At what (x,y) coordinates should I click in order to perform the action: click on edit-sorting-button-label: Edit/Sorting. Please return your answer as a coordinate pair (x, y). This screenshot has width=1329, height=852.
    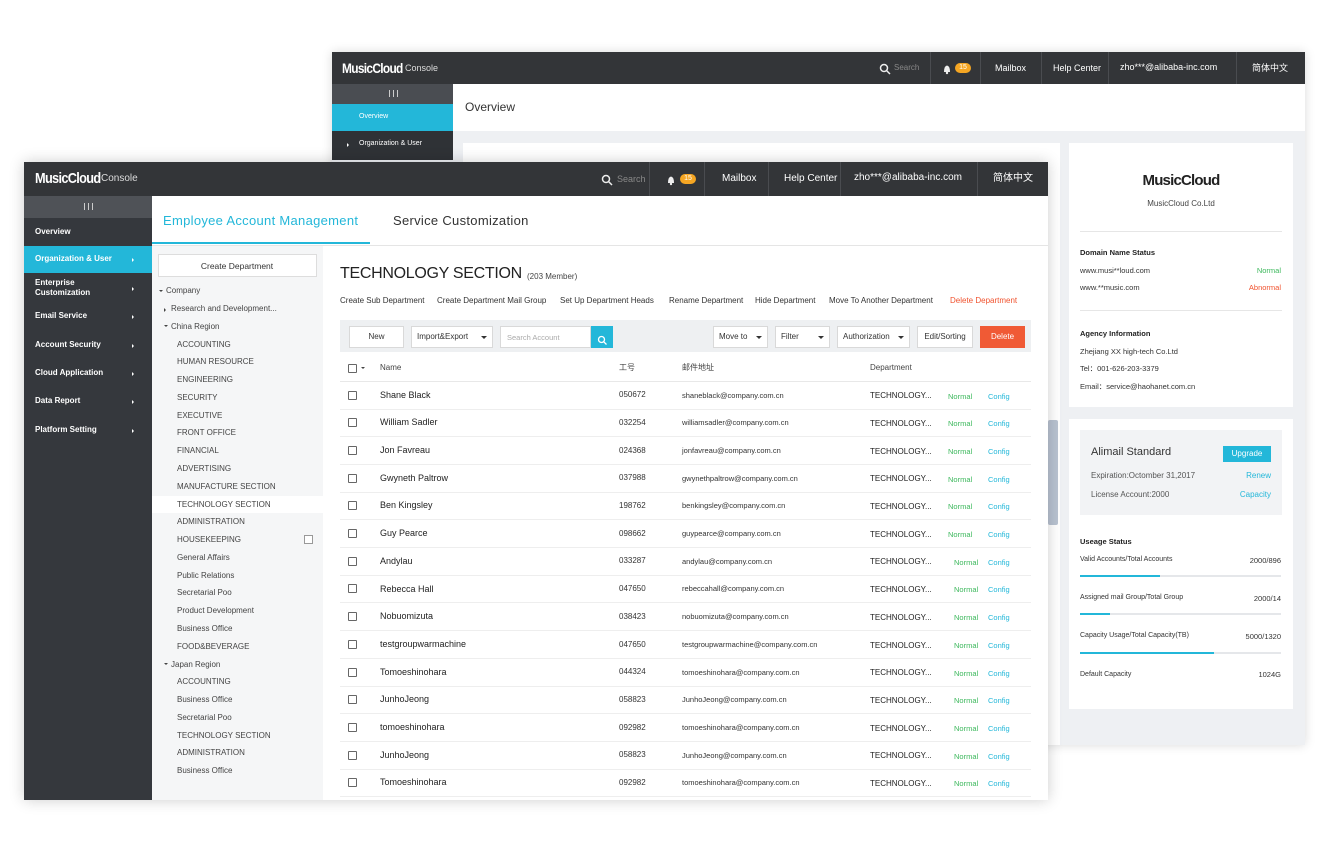
    Looking at the image, I should click on (945, 337).